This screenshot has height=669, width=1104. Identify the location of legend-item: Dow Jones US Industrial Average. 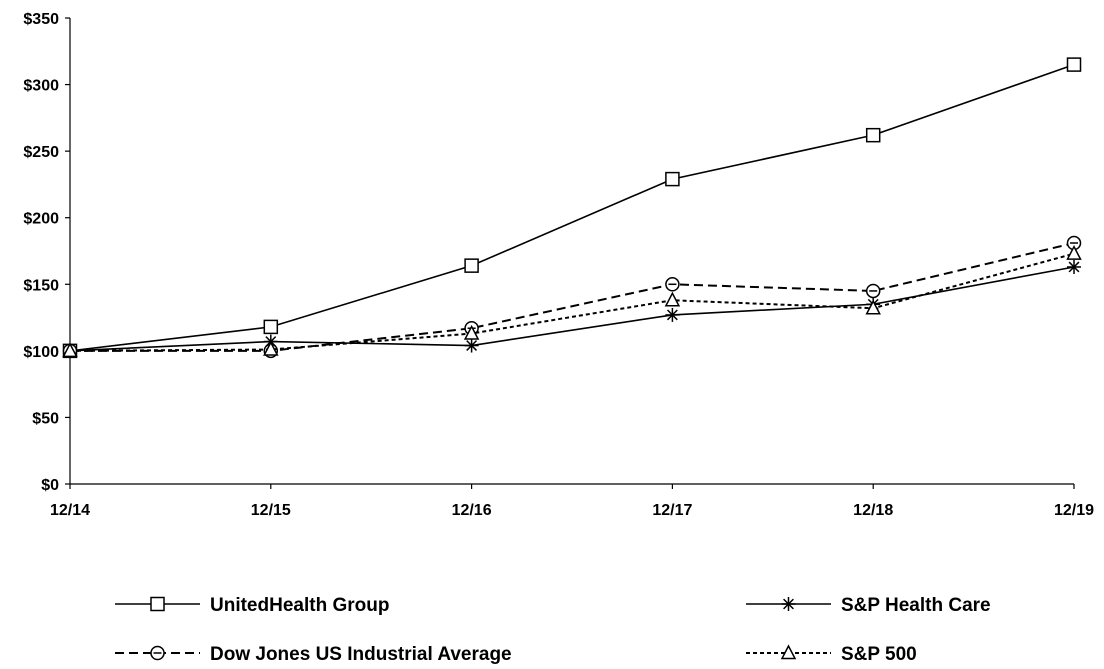
(313, 654).